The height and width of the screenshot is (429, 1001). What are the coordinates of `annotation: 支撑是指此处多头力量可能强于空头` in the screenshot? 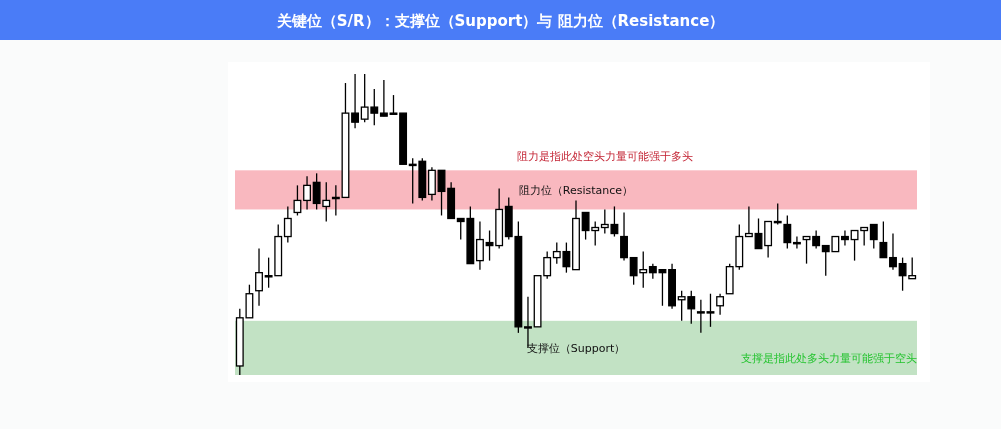 It's located at (829, 358).